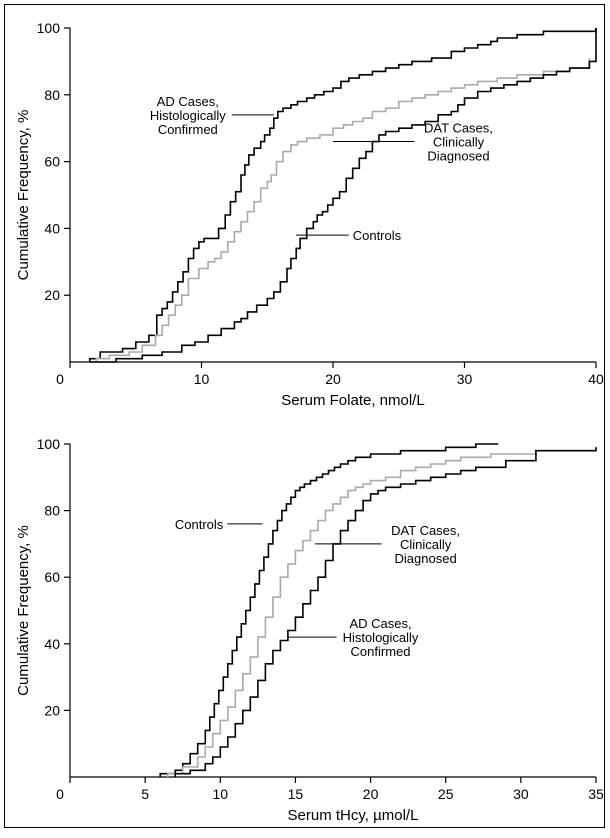 The image size is (610, 838). Describe the element at coordinates (145, 794) in the screenshot. I see `x-tick-label: 5` at that location.